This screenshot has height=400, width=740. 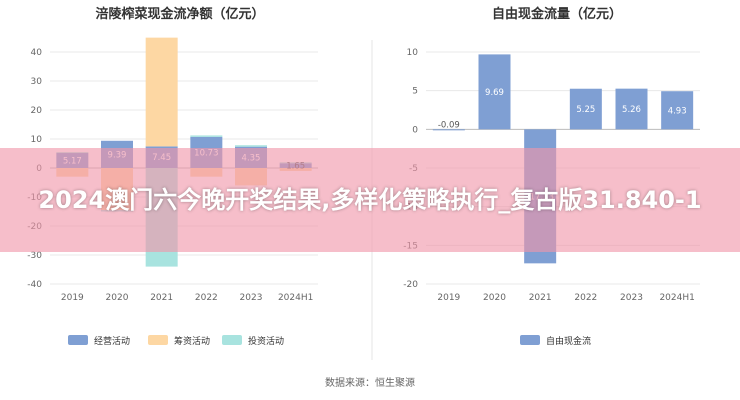 What do you see at coordinates (37, 82) in the screenshot?
I see `left-y-tick-label: 30` at bounding box center [37, 82].